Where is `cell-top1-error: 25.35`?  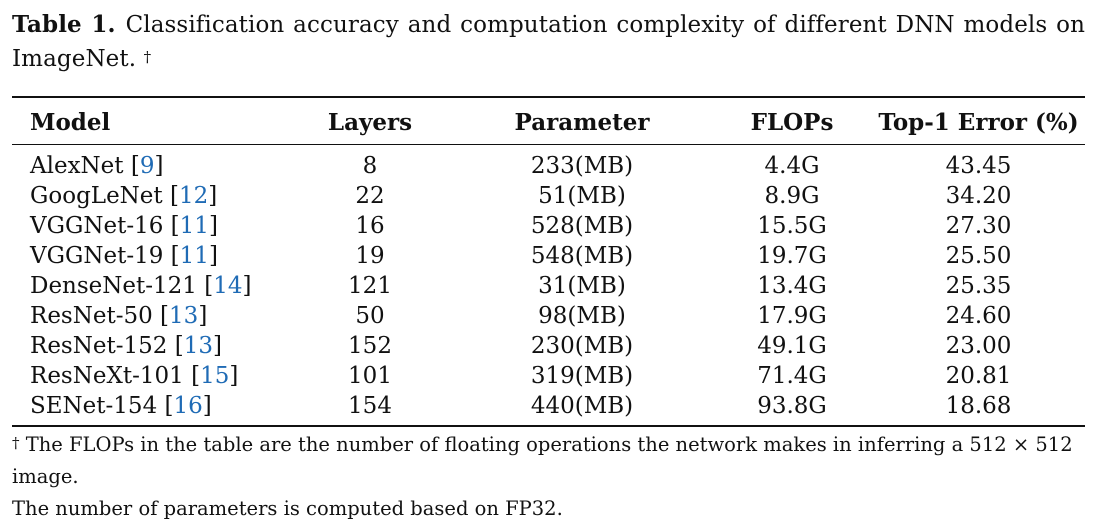
cell-top1-error: 25.35 is located at coordinates (978, 286).